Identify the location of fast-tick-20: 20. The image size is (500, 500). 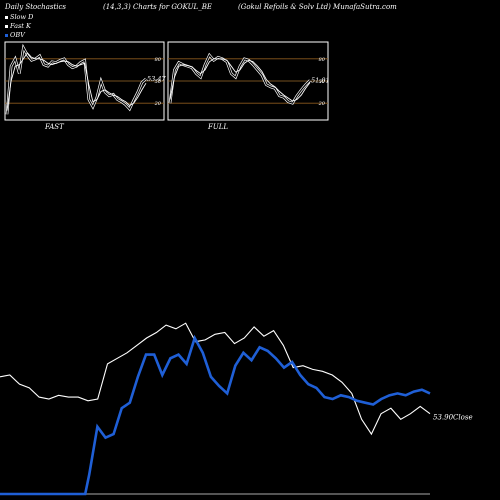
(158, 104).